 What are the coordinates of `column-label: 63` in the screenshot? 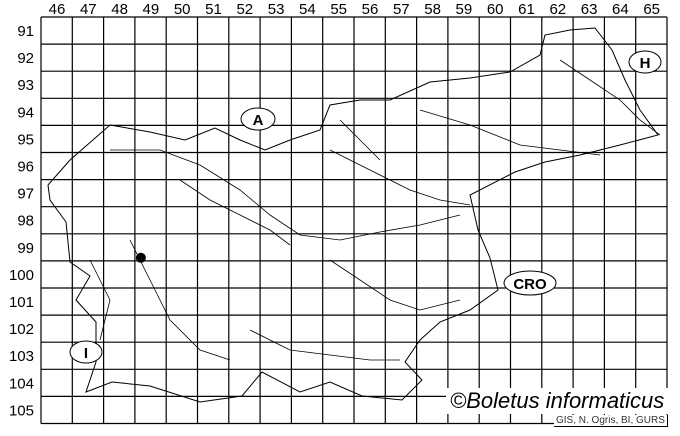 It's located at (589, 9).